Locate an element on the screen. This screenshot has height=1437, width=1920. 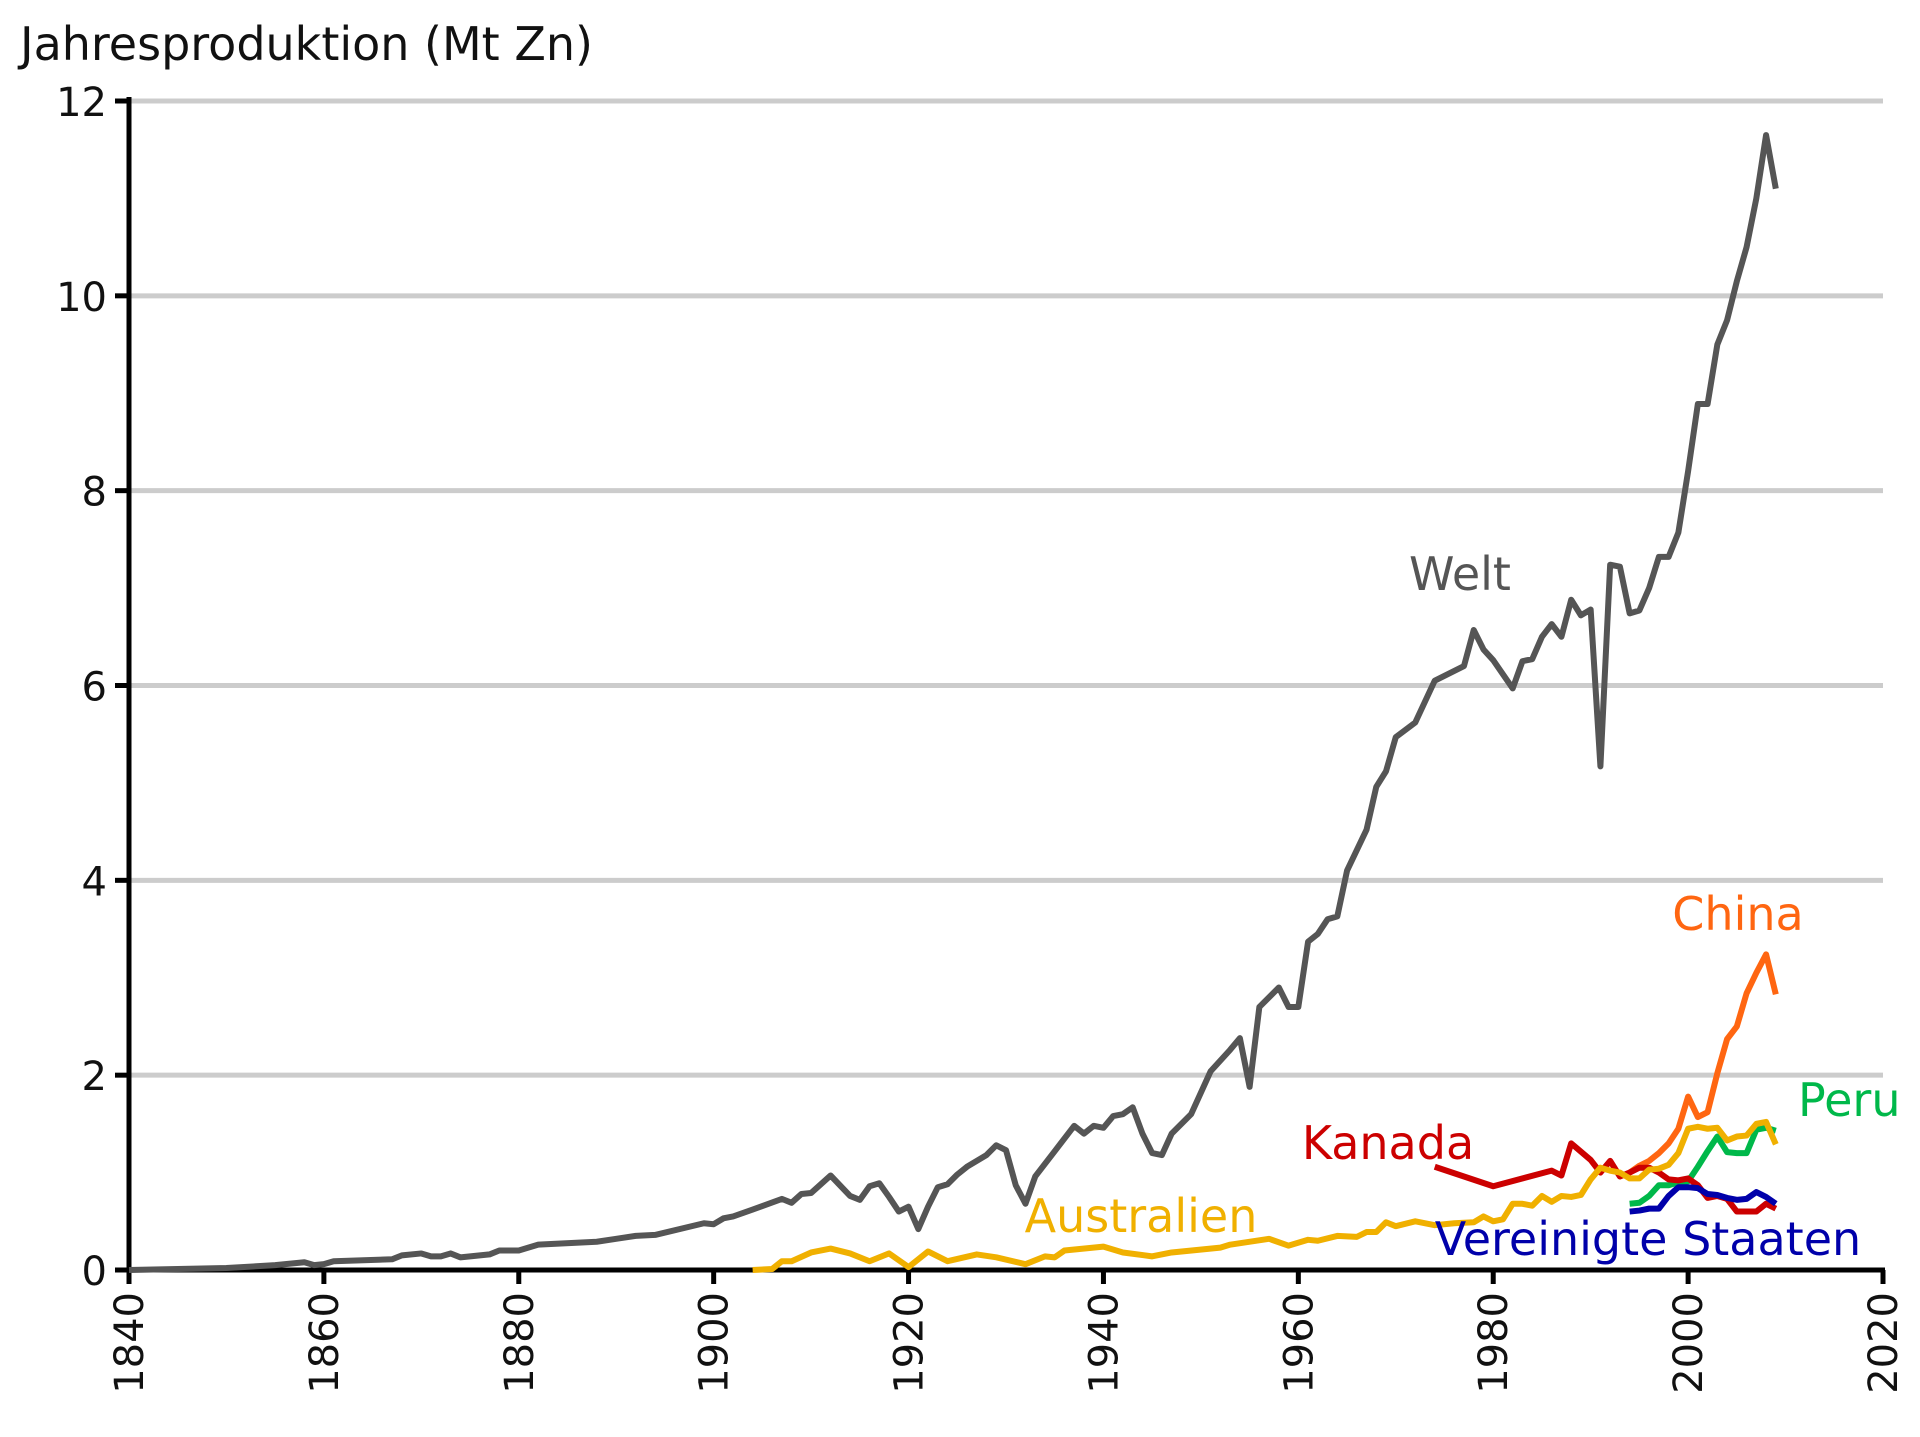
x-tick-label: 1920 is located at coordinates (910, 1343).